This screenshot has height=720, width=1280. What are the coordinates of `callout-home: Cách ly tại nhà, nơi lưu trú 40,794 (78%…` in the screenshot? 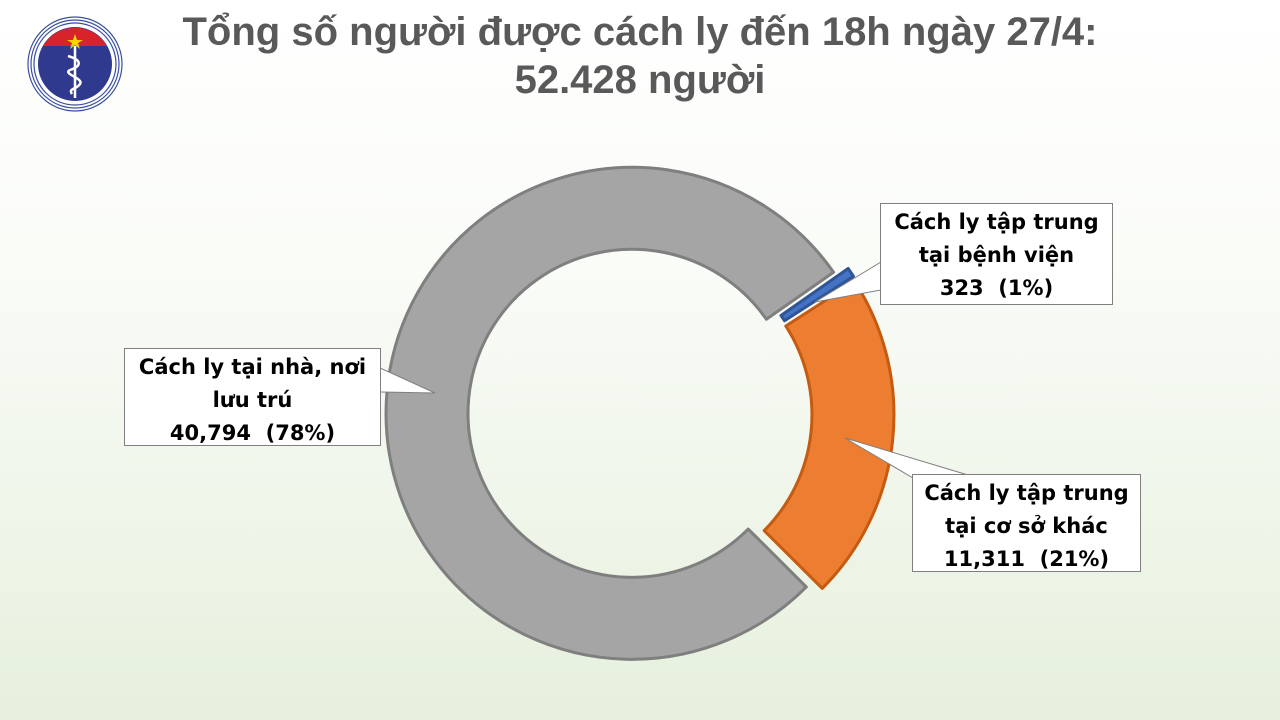 It's located at (252, 397).